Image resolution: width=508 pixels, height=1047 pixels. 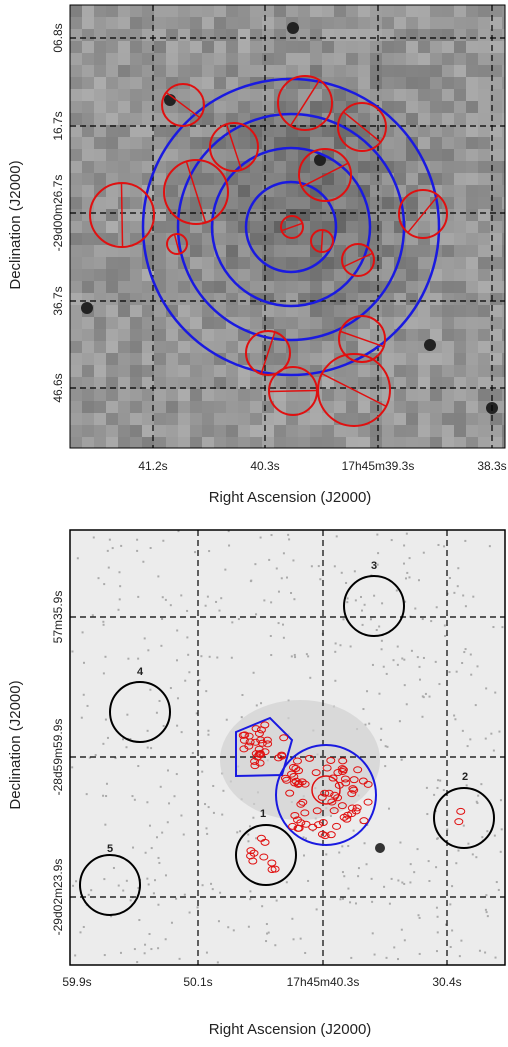 What do you see at coordinates (293, 28) in the screenshot?
I see `star` at bounding box center [293, 28].